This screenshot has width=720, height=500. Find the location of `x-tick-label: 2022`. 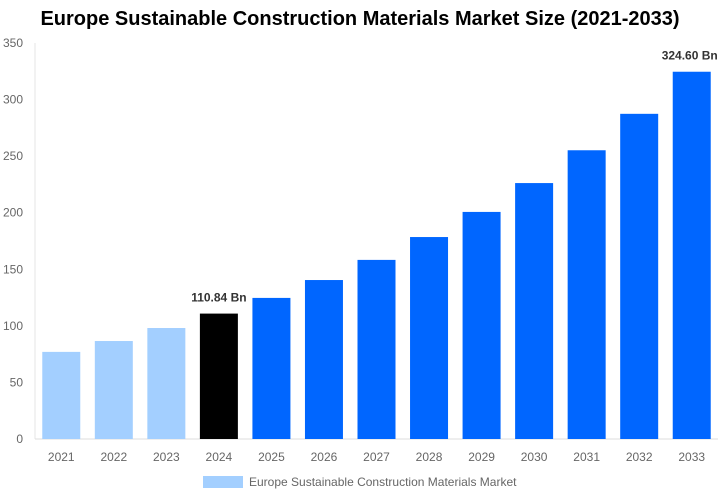

x-tick-label: 2022 is located at coordinates (113, 457).